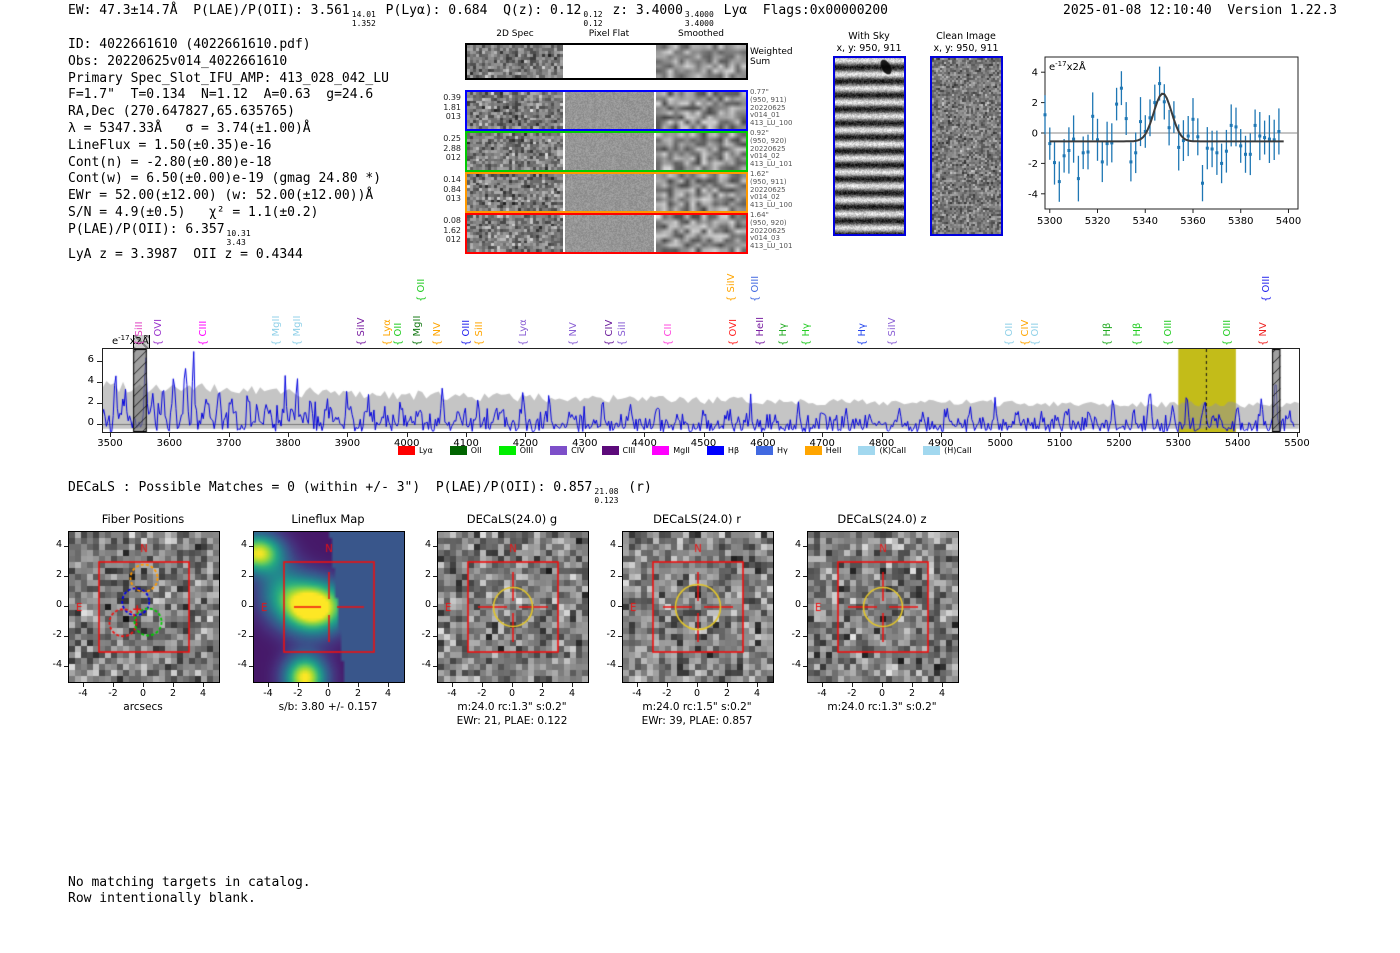  Describe the element at coordinates (297, 330) in the screenshot. I see `emission-line-label: { MgII` at that location.